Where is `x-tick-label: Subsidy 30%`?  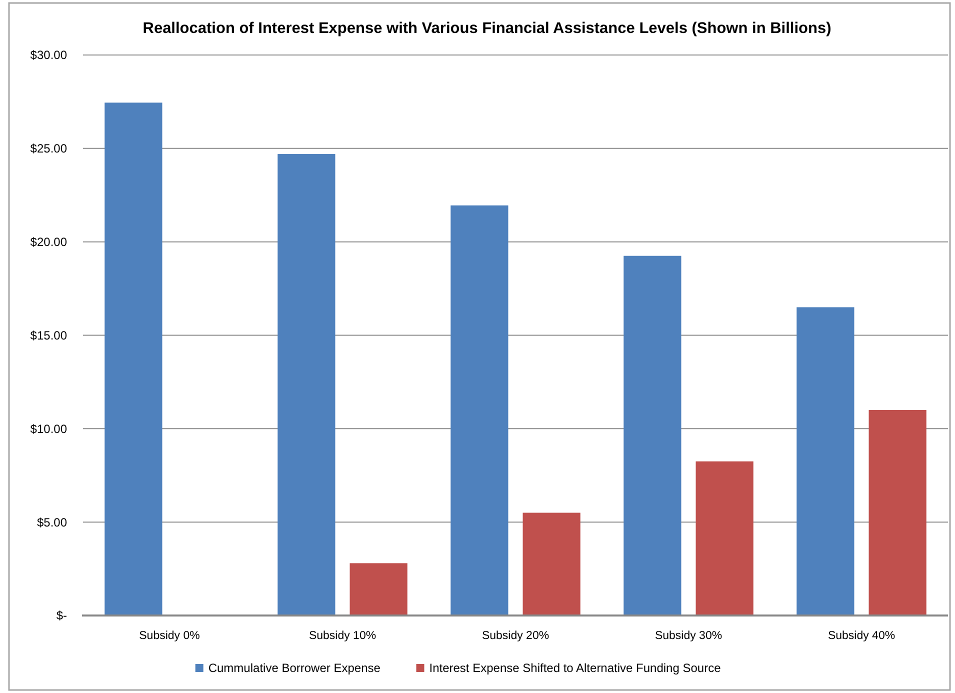
x-tick-label: Subsidy 30% is located at coordinates (688, 636).